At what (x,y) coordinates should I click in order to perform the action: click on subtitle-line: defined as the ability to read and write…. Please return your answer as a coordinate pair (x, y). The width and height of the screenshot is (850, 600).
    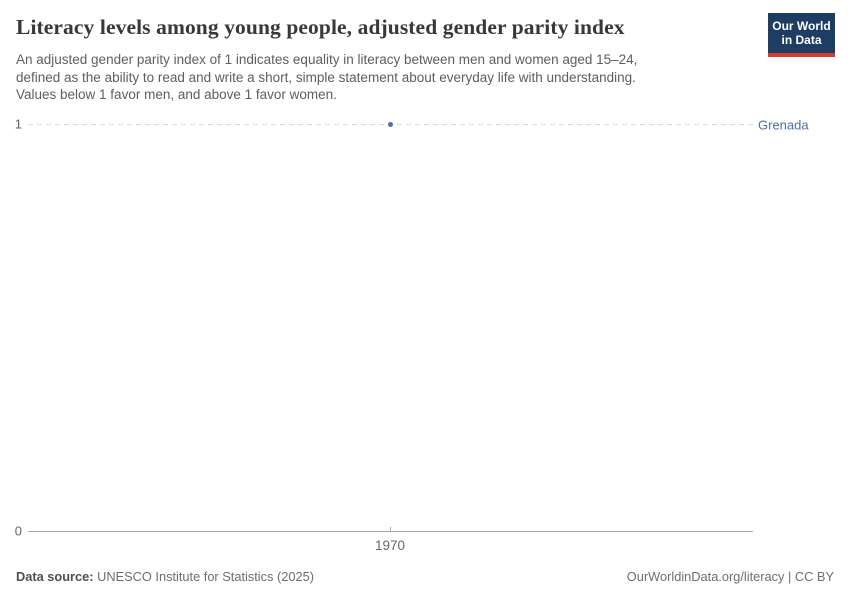
    Looking at the image, I should click on (326, 77).